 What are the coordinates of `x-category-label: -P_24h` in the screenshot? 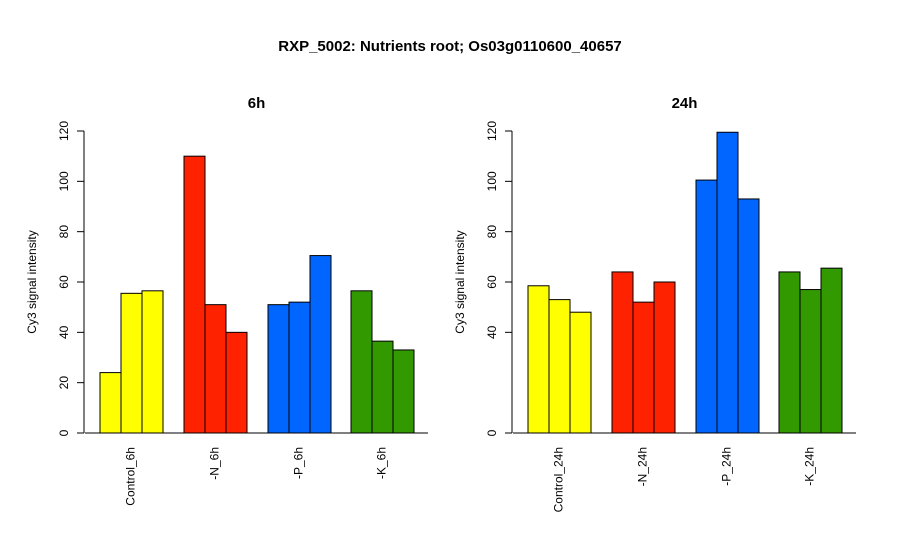 It's located at (727, 466).